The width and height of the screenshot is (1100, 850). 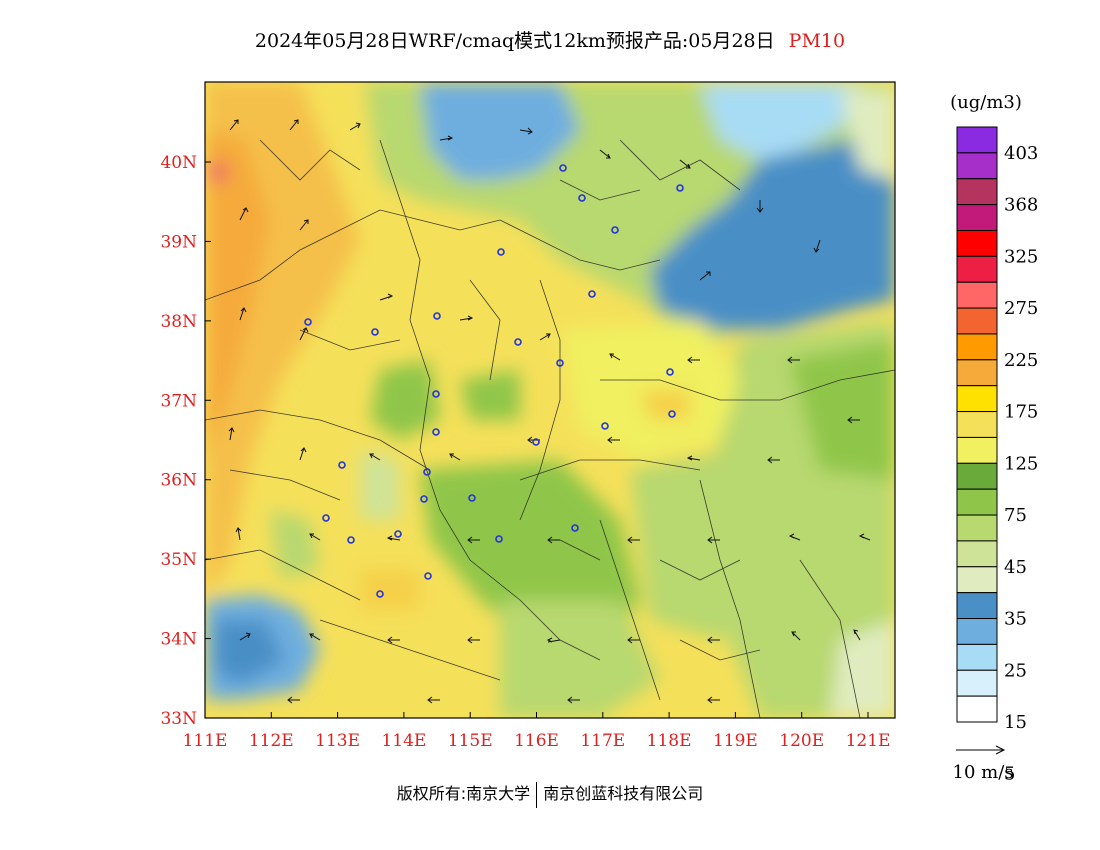 What do you see at coordinates (185, 441) in the screenshot?
I see `latitude-axis: 40N 39N 38N 37N 36N 35N 34N 33N` at bounding box center [185, 441].